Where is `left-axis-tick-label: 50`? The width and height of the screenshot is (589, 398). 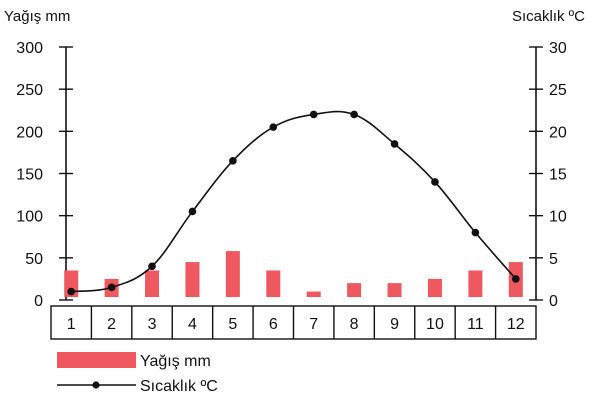 left-axis-tick-label: 50 is located at coordinates (34, 259).